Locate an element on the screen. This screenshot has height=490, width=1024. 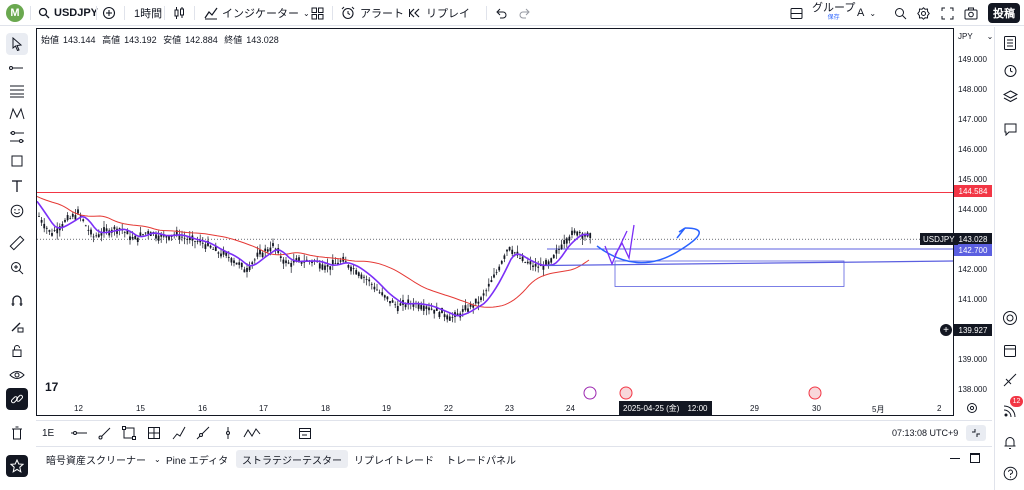
favorites-tool is located at coordinates (17, 466).